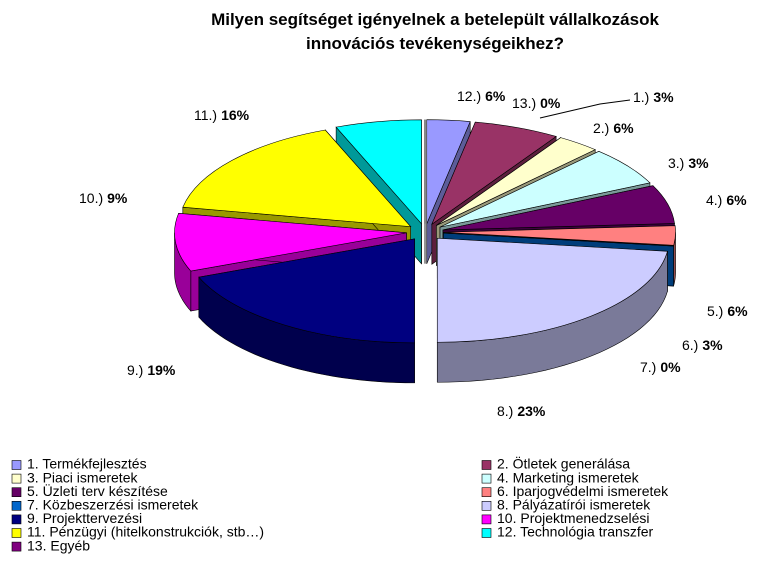  I want to click on slice-name: 1.), so click(641, 97).